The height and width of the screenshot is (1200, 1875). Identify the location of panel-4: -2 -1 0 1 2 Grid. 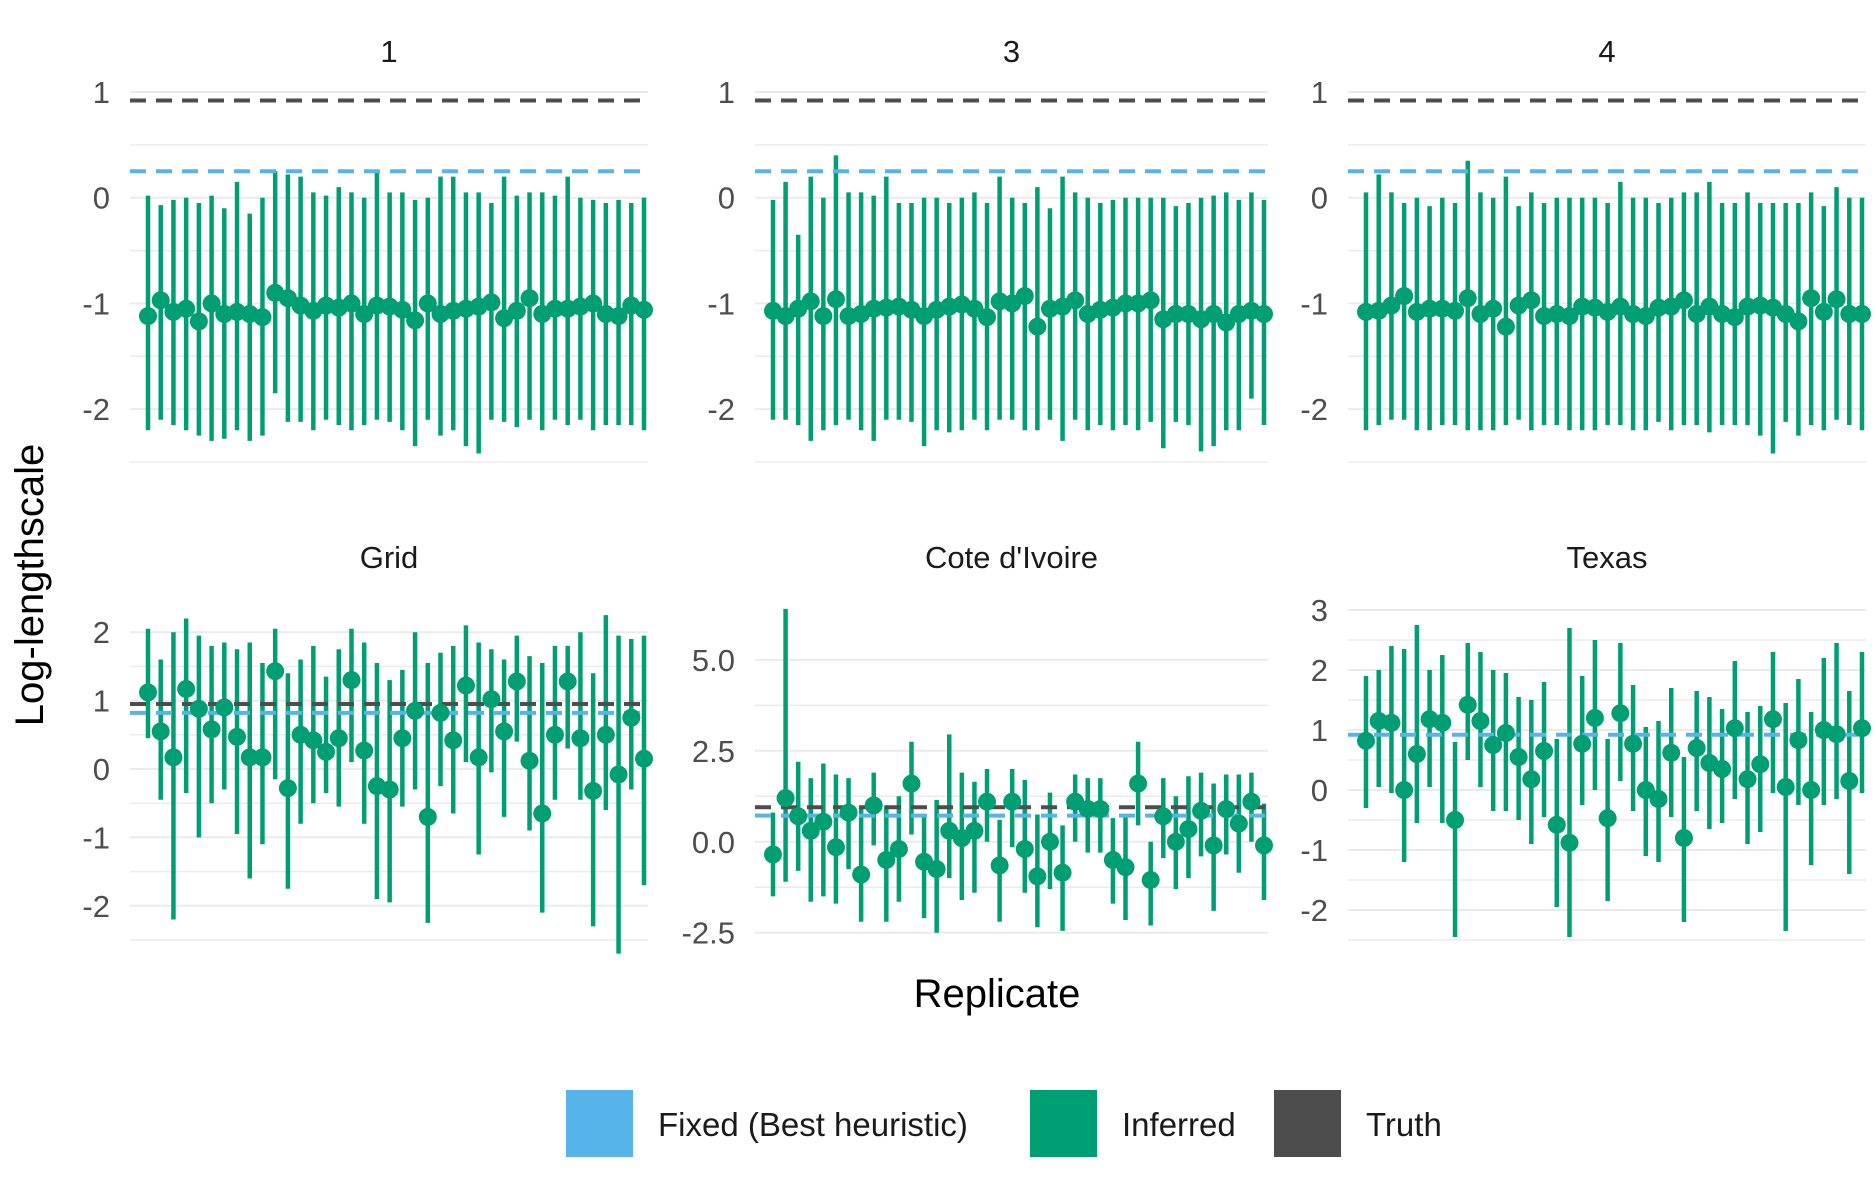
(367, 747).